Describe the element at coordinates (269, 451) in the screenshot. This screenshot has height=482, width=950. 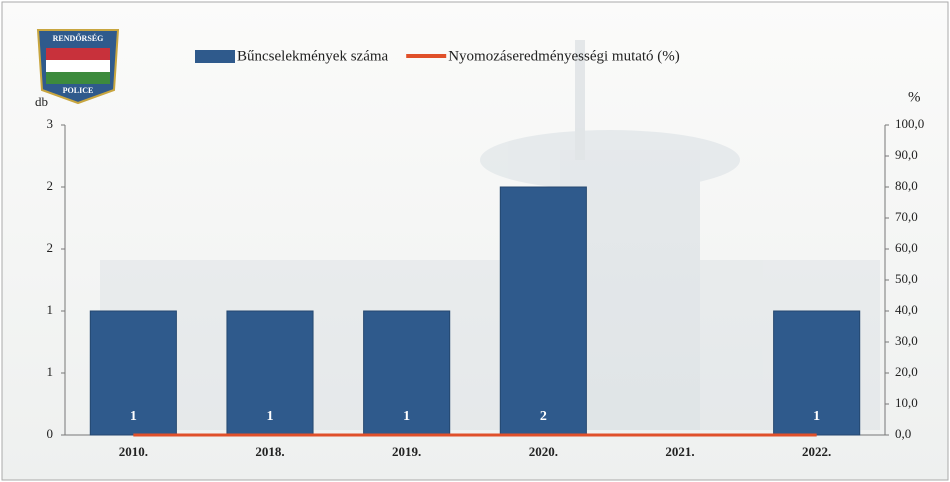
I see `x-tick-label: 2018.` at that location.